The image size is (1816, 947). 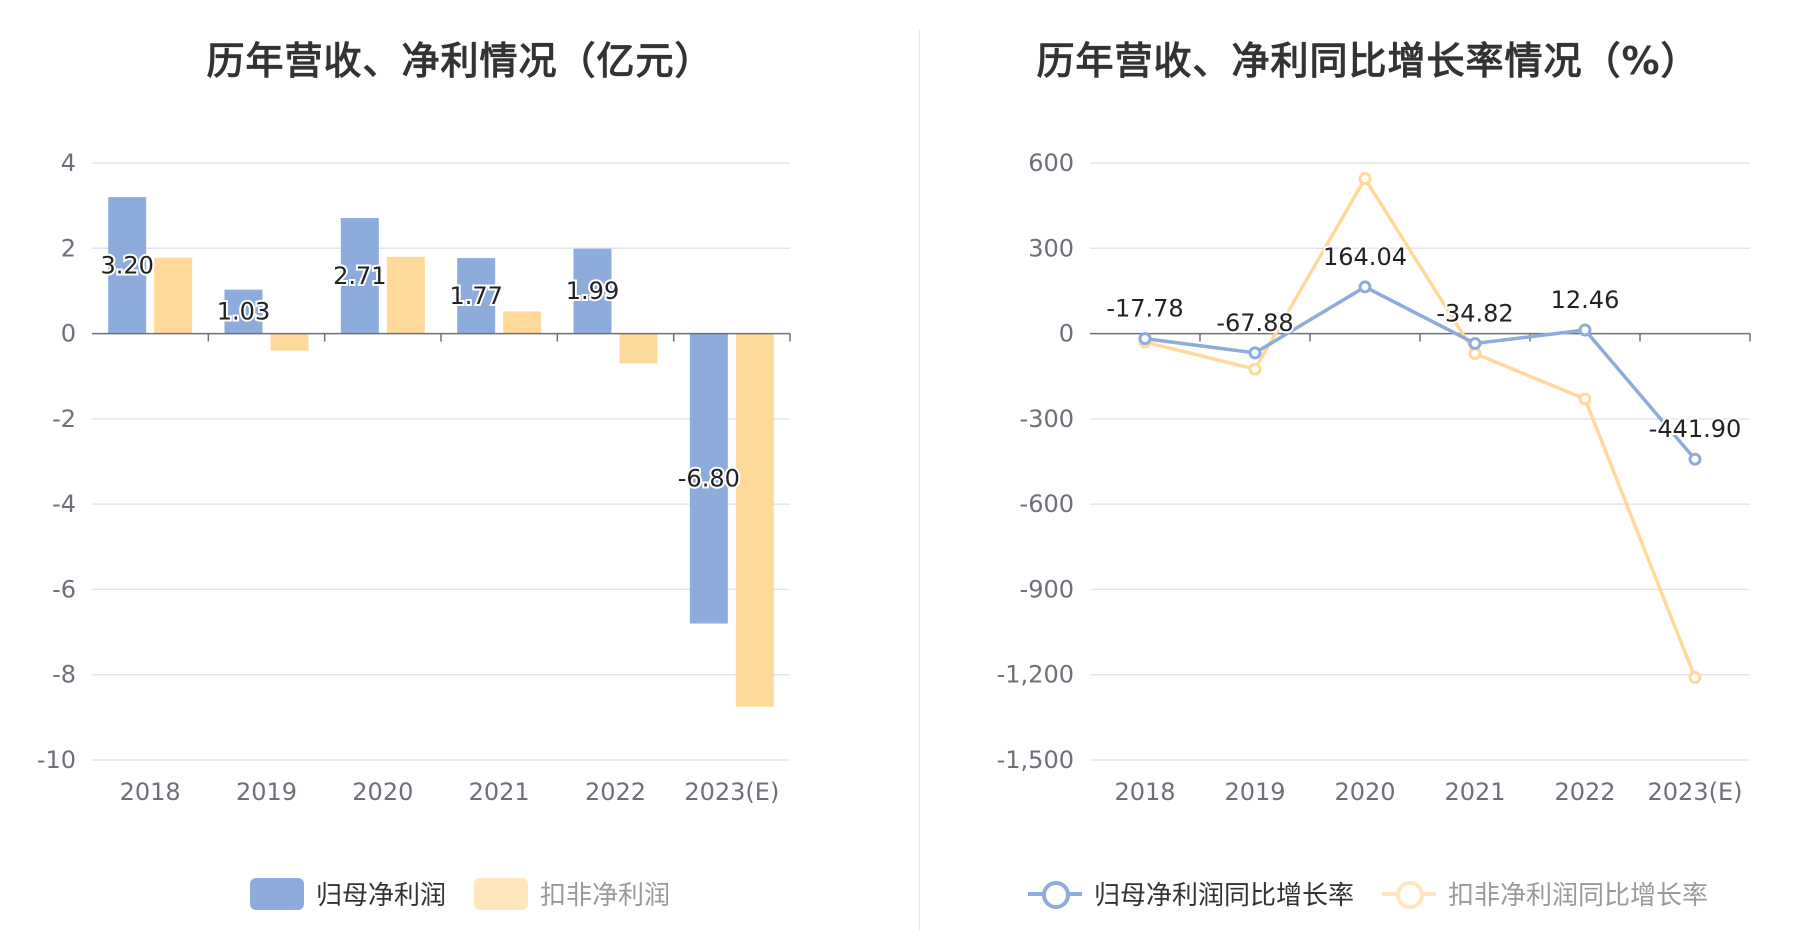 I want to click on legend-swatch-deducted-profit-growth, so click(x=1409, y=894).